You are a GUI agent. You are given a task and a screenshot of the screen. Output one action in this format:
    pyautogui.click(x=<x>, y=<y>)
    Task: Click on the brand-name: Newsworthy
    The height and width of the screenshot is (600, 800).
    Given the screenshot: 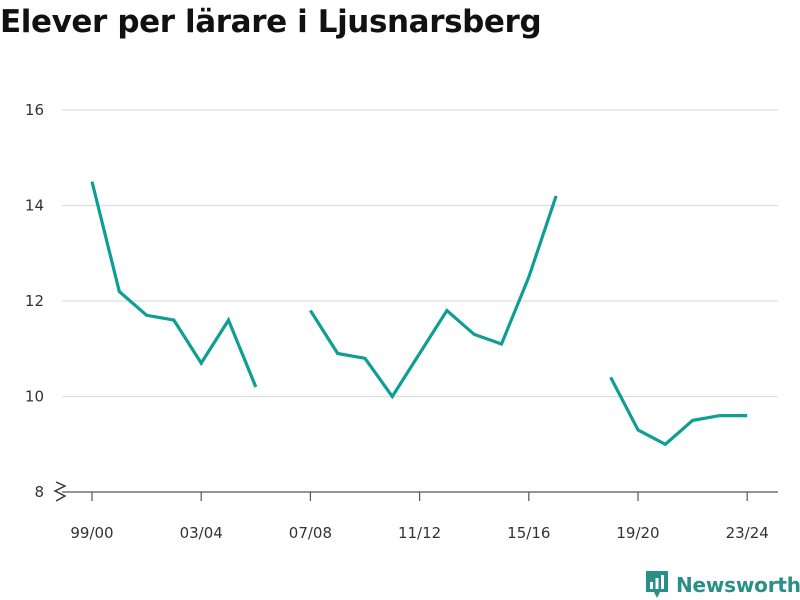 What is the action you would take?
    pyautogui.click(x=738, y=585)
    